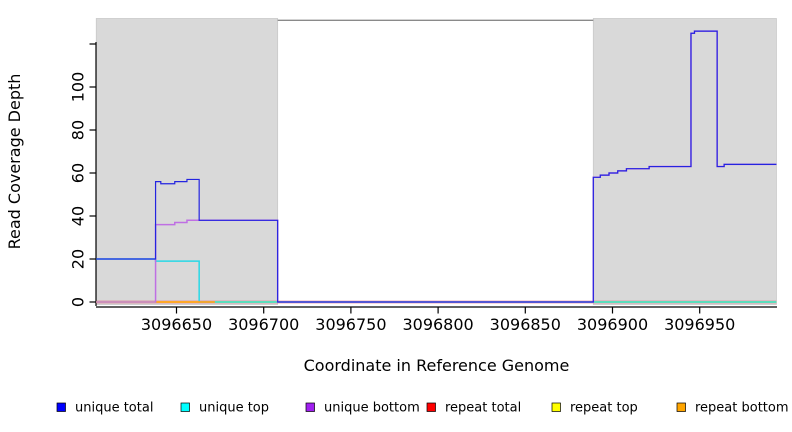  I want to click on legend-label-unique-bottom: unique bottom, so click(372, 408).